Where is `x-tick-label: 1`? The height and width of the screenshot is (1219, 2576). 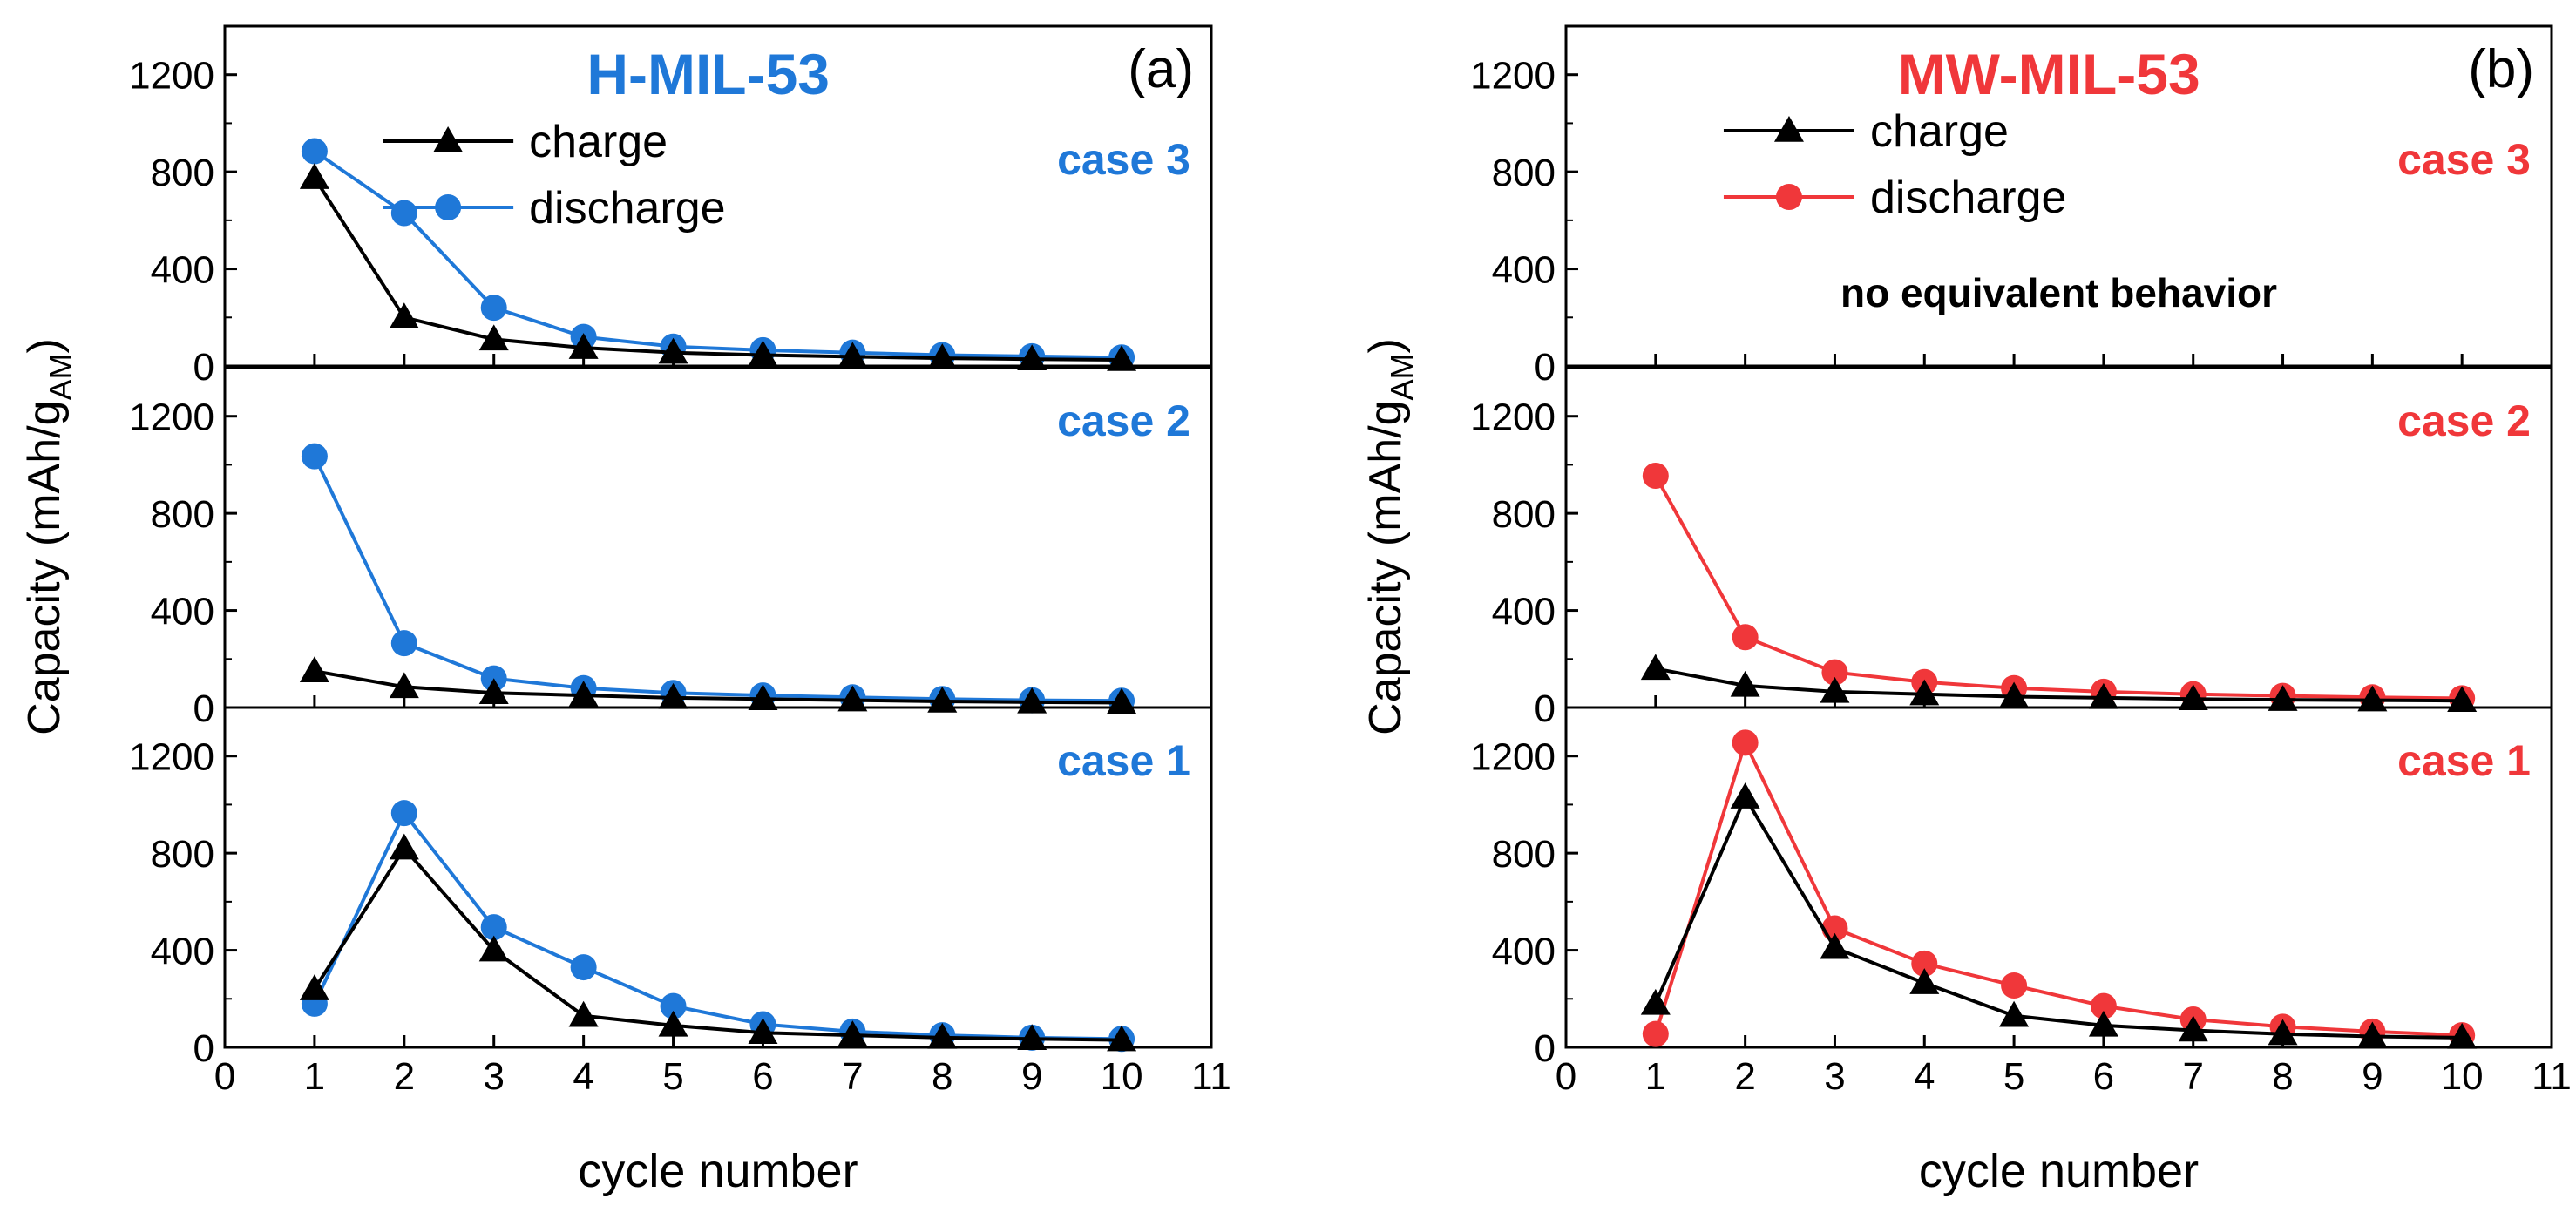
x-tick-label: 1 is located at coordinates (1656, 1077).